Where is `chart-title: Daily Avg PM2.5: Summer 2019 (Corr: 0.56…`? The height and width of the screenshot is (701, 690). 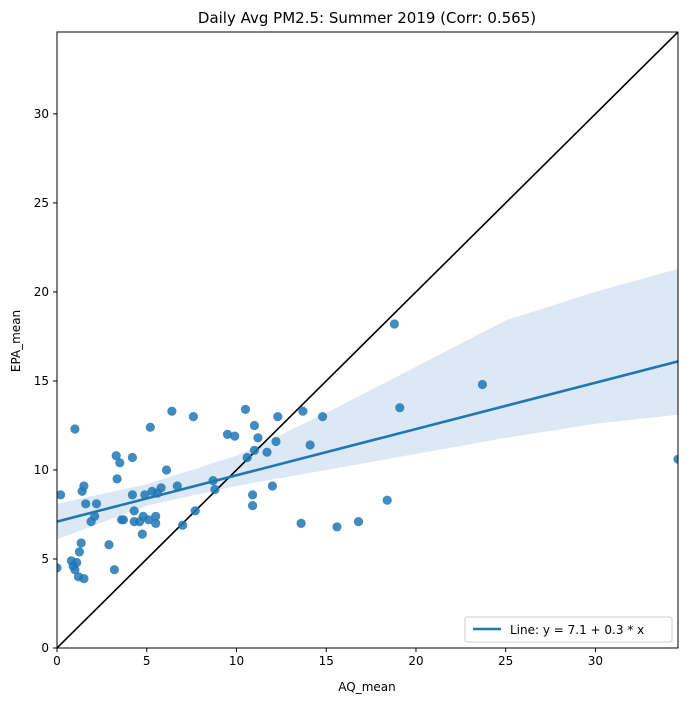
chart-title: Daily Avg PM2.5: Summer 2019 (Corr: 0.56… is located at coordinates (367, 18).